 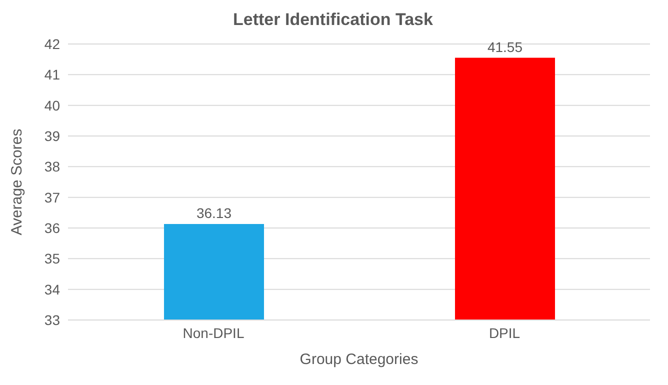 I want to click on y-tick-label: 39, so click(x=52, y=136).